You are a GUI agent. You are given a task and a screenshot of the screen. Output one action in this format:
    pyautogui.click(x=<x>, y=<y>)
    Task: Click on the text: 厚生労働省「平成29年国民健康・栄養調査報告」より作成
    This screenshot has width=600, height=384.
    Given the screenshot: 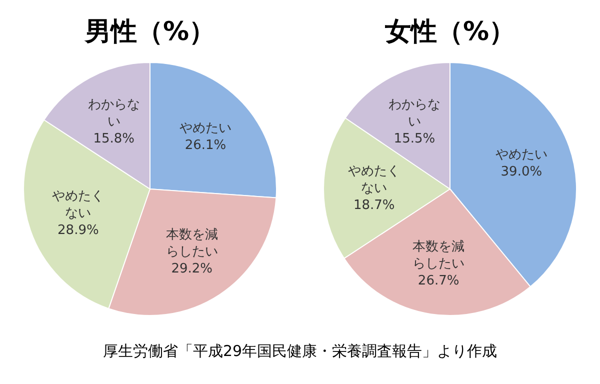 What is the action you would take?
    pyautogui.click(x=300, y=351)
    